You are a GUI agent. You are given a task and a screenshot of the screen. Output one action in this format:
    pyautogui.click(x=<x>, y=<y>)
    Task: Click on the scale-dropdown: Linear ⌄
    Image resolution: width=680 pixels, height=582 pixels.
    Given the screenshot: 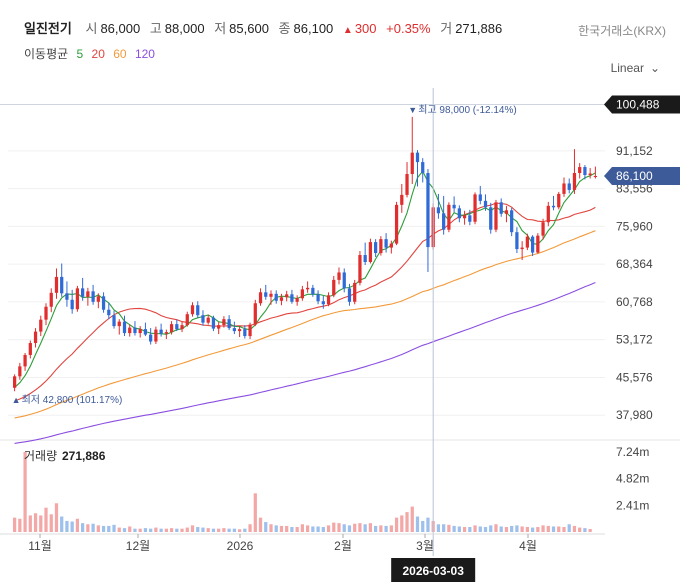 What is the action you would take?
    pyautogui.click(x=635, y=68)
    